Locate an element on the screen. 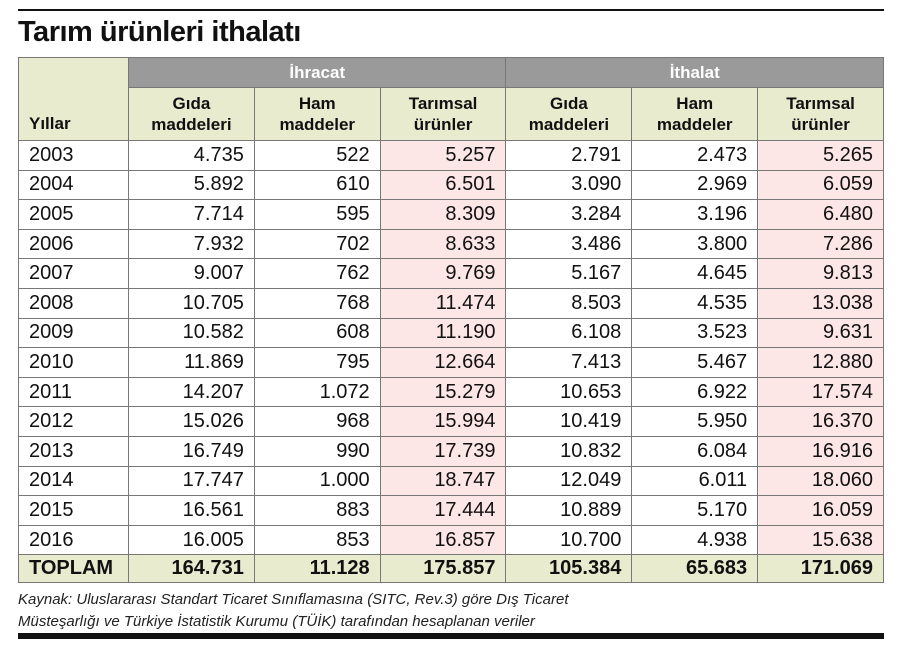  value-cell: 11.190 is located at coordinates (443, 333).